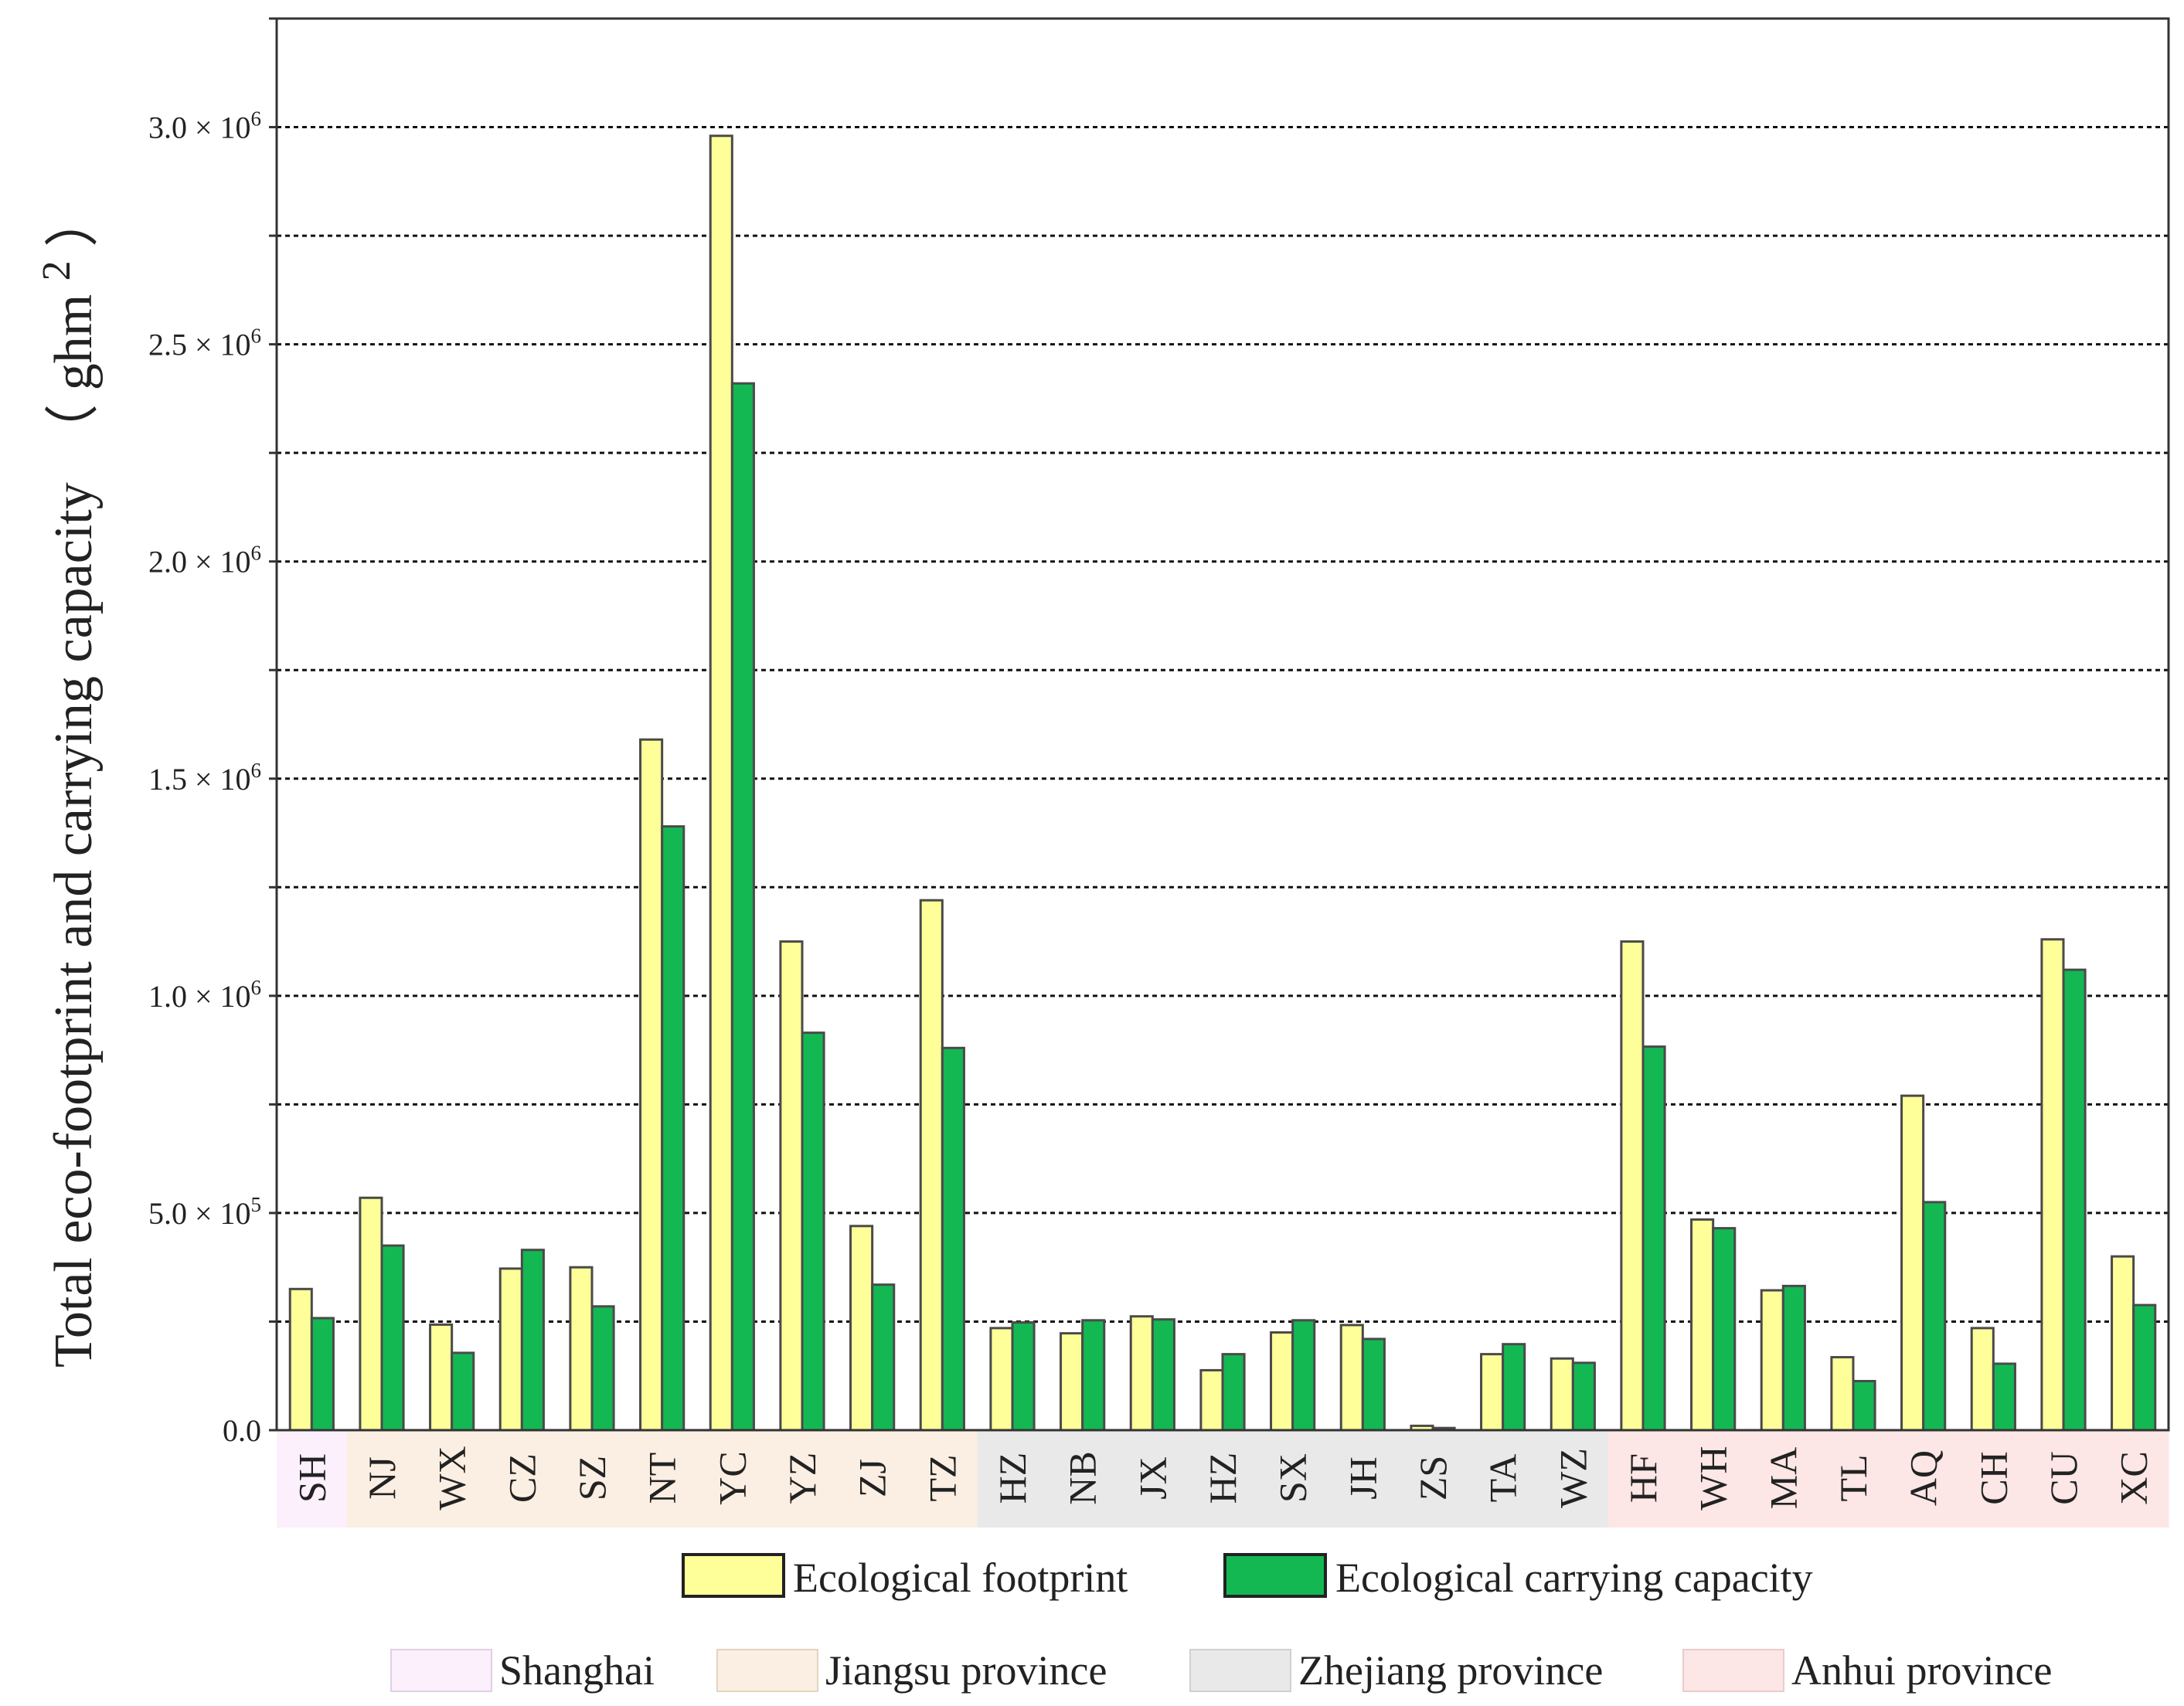  I want to click on footprint-bar-jx, so click(1142, 1374).